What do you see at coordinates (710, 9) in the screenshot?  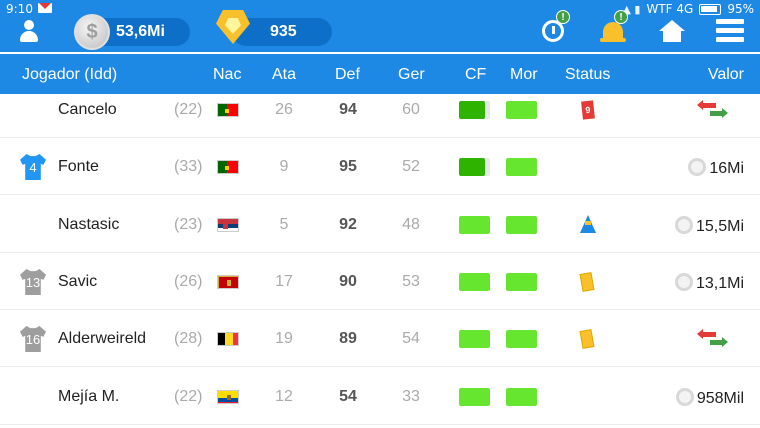 I see `battery-icon` at bounding box center [710, 9].